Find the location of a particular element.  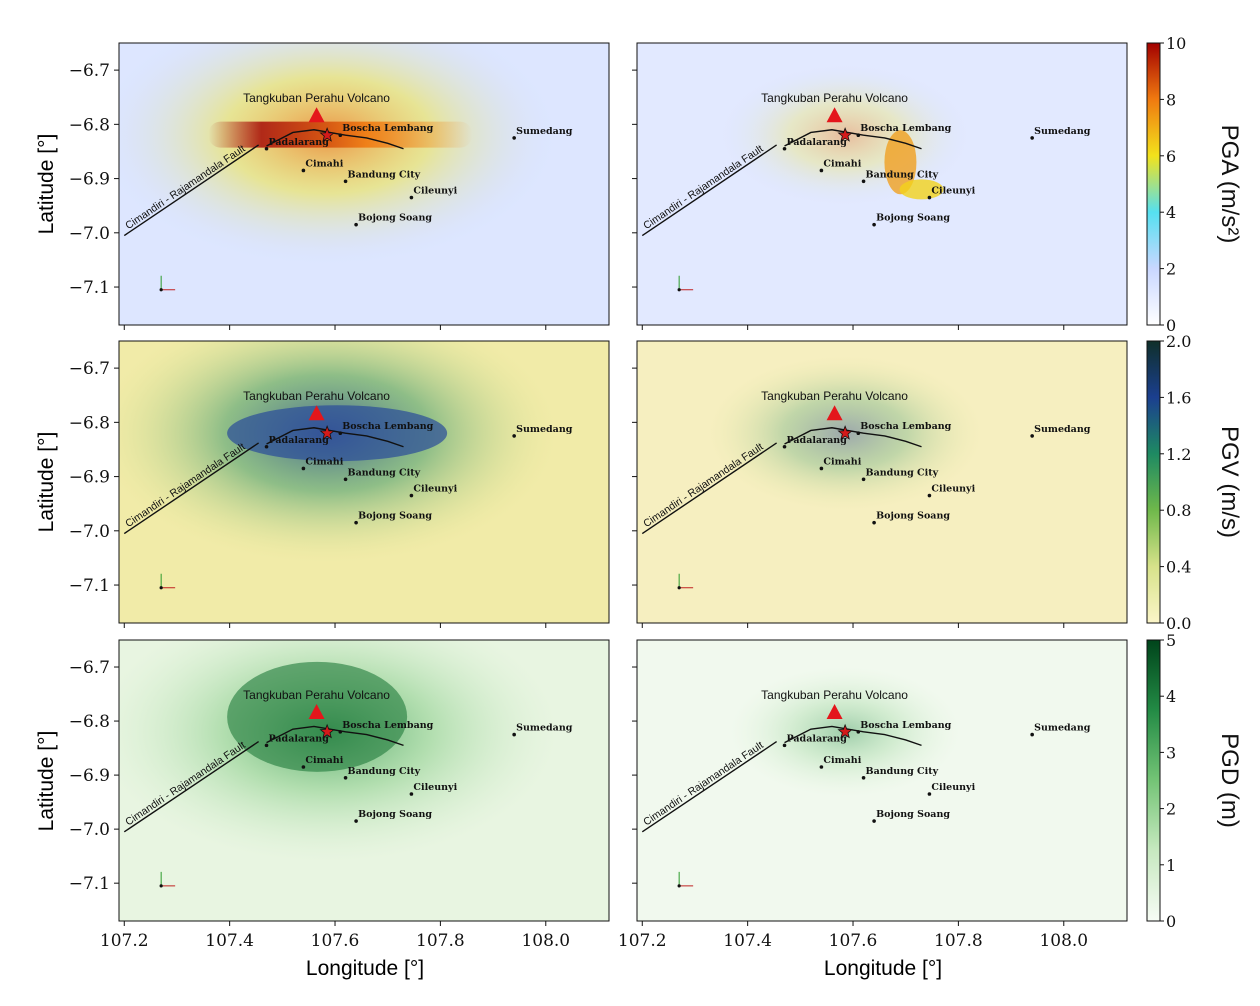

colorbar-tick-label: 6 is located at coordinates (1171, 156).